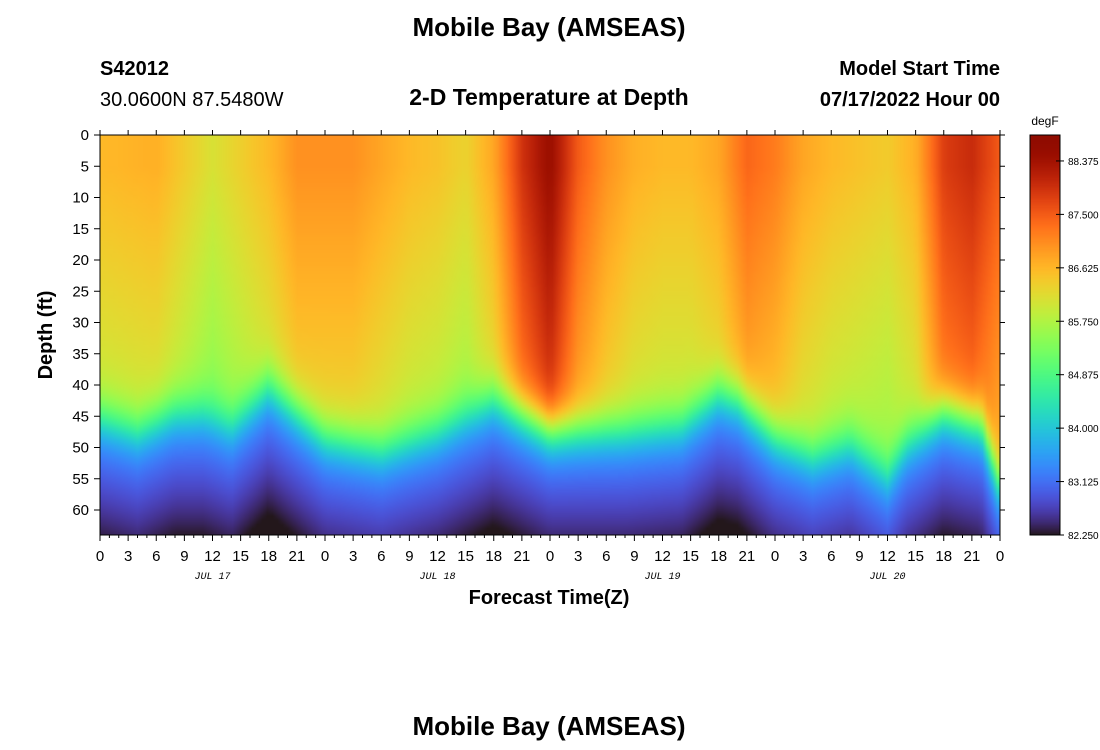  I want to click on y-tick-label: 20, so click(80, 260).